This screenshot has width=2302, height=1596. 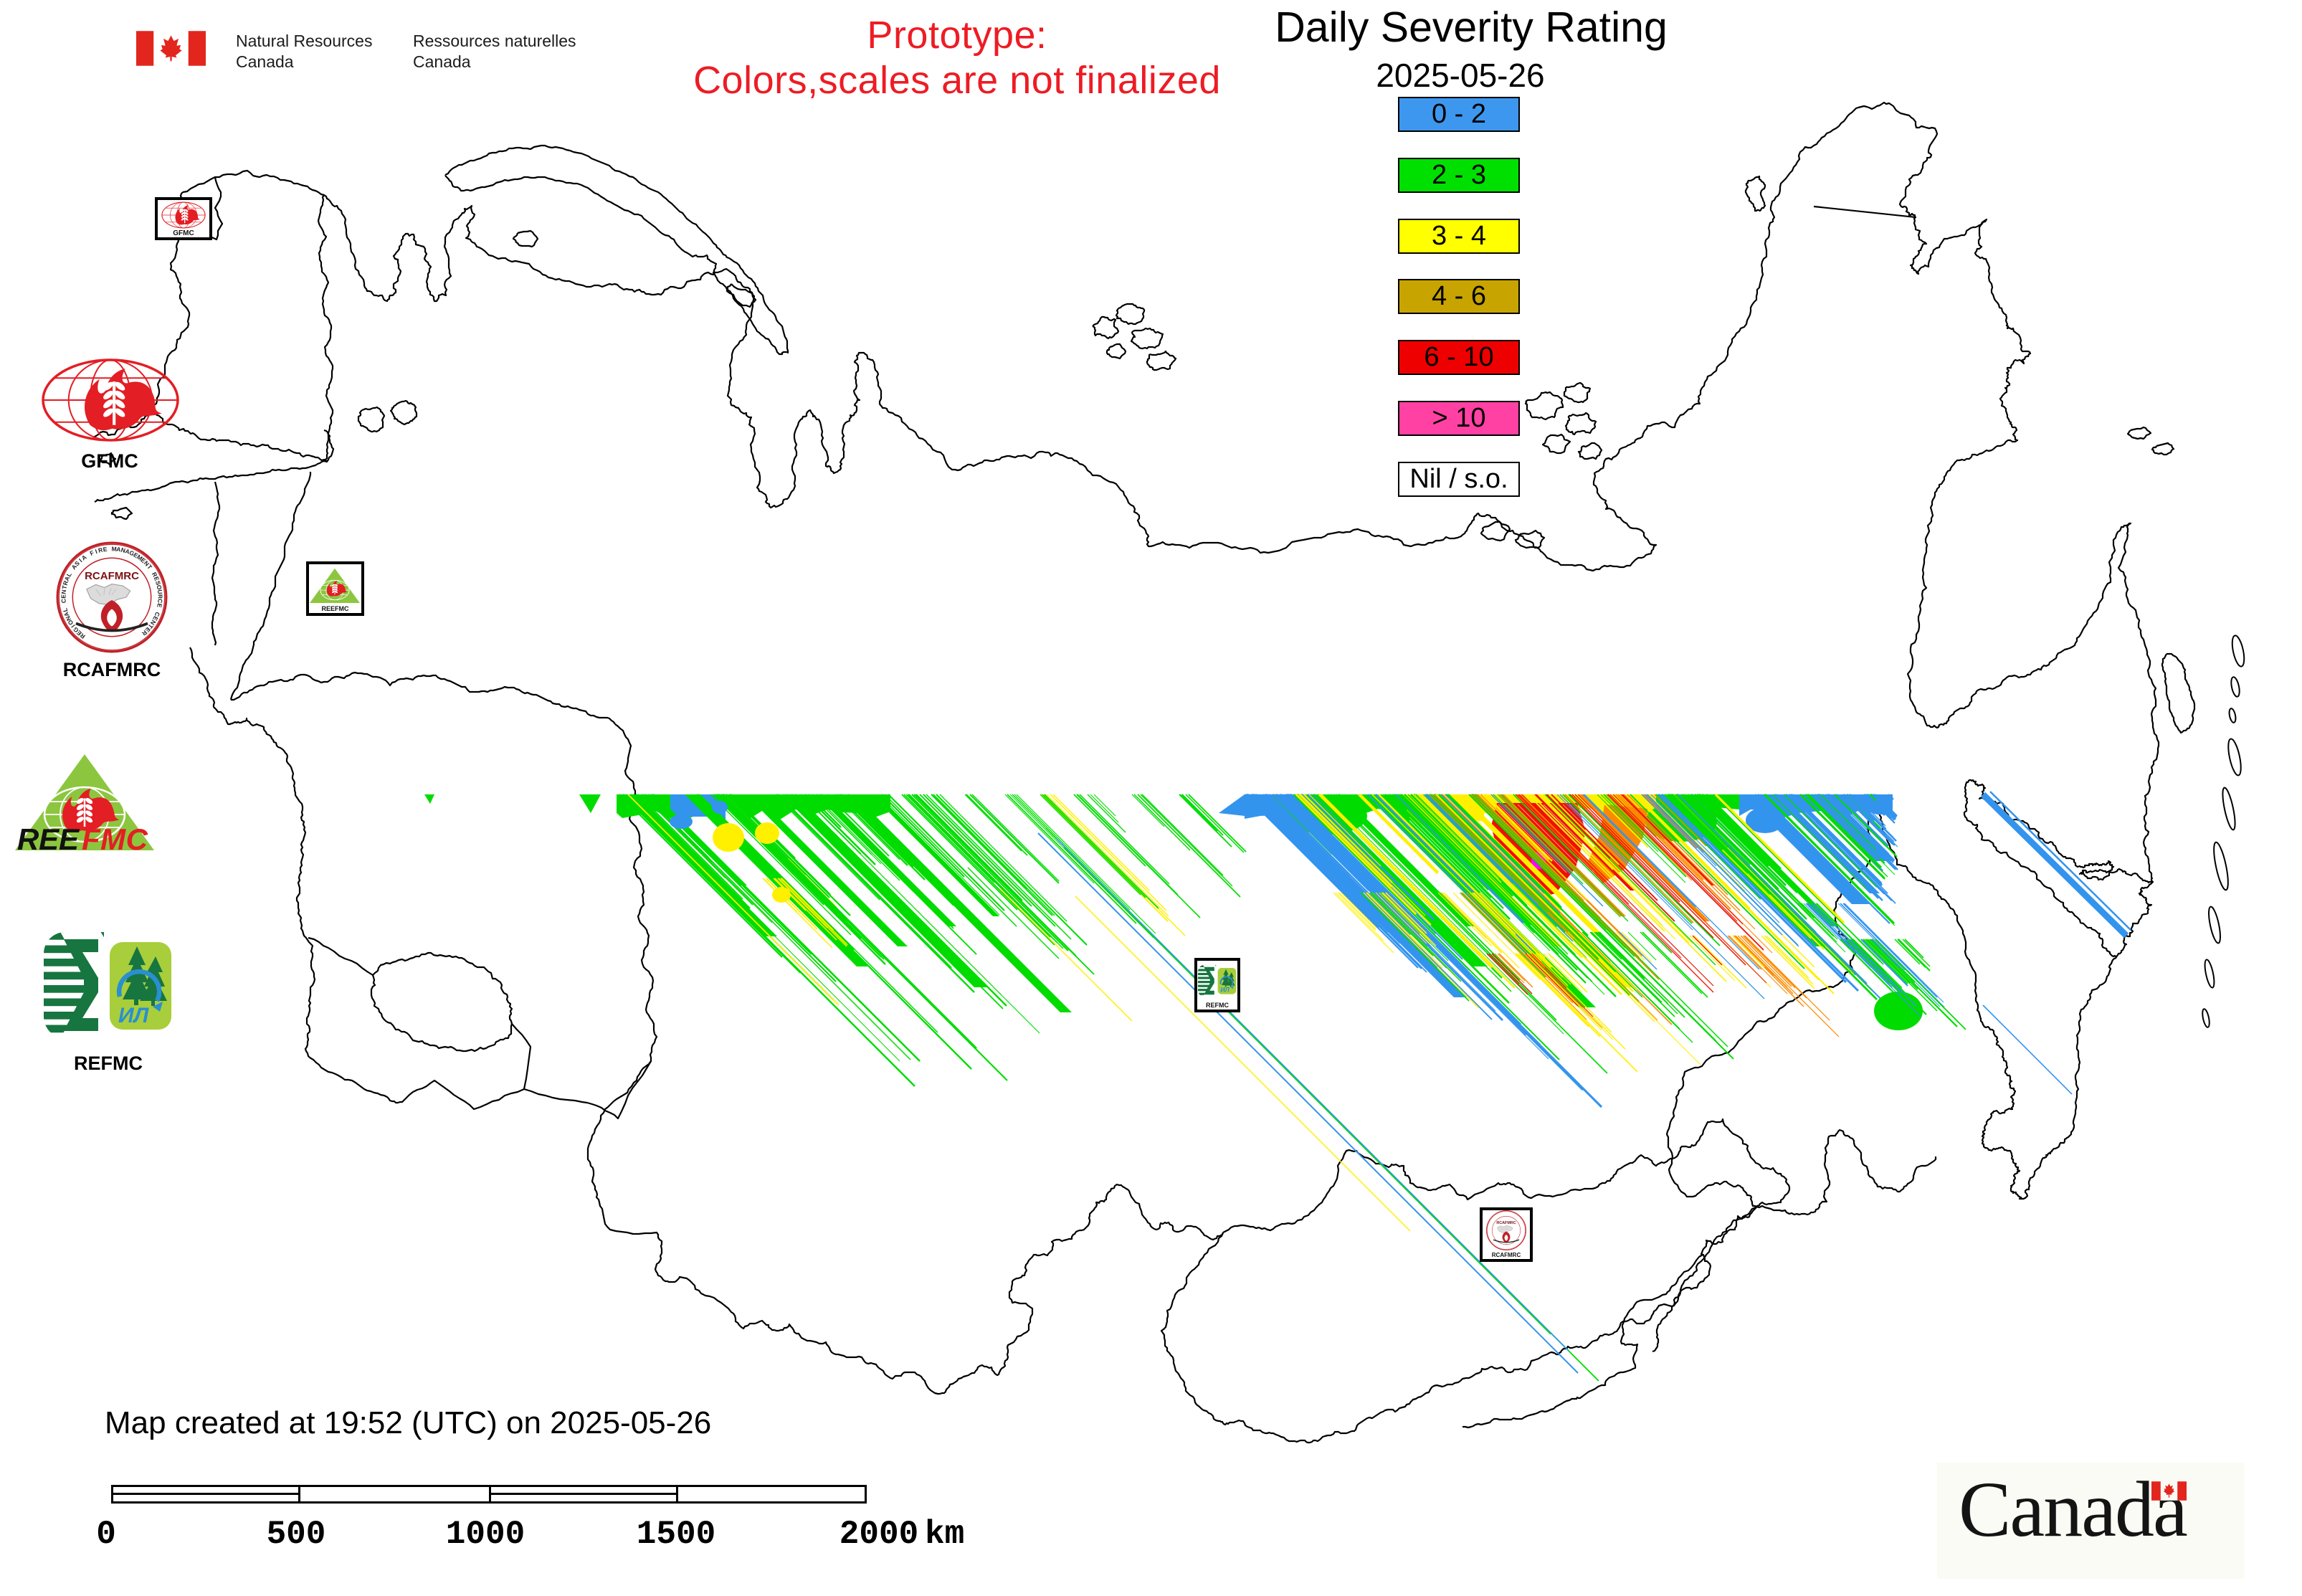 What do you see at coordinates (1217, 1005) in the screenshot?
I see `svg-text: REFMC` at bounding box center [1217, 1005].